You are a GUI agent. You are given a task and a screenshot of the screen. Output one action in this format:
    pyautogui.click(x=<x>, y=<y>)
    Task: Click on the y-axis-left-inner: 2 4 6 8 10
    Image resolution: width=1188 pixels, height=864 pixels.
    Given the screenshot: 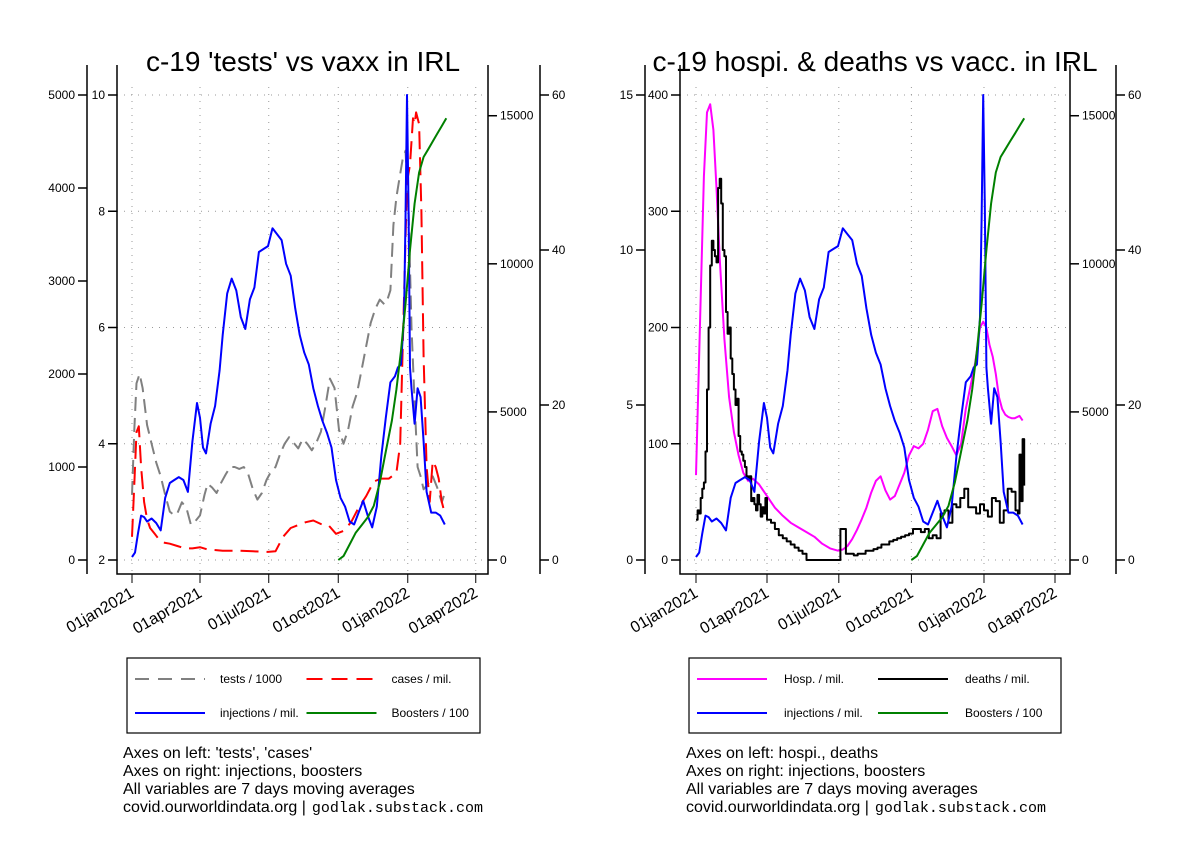 What is the action you would take?
    pyautogui.click(x=104, y=327)
    